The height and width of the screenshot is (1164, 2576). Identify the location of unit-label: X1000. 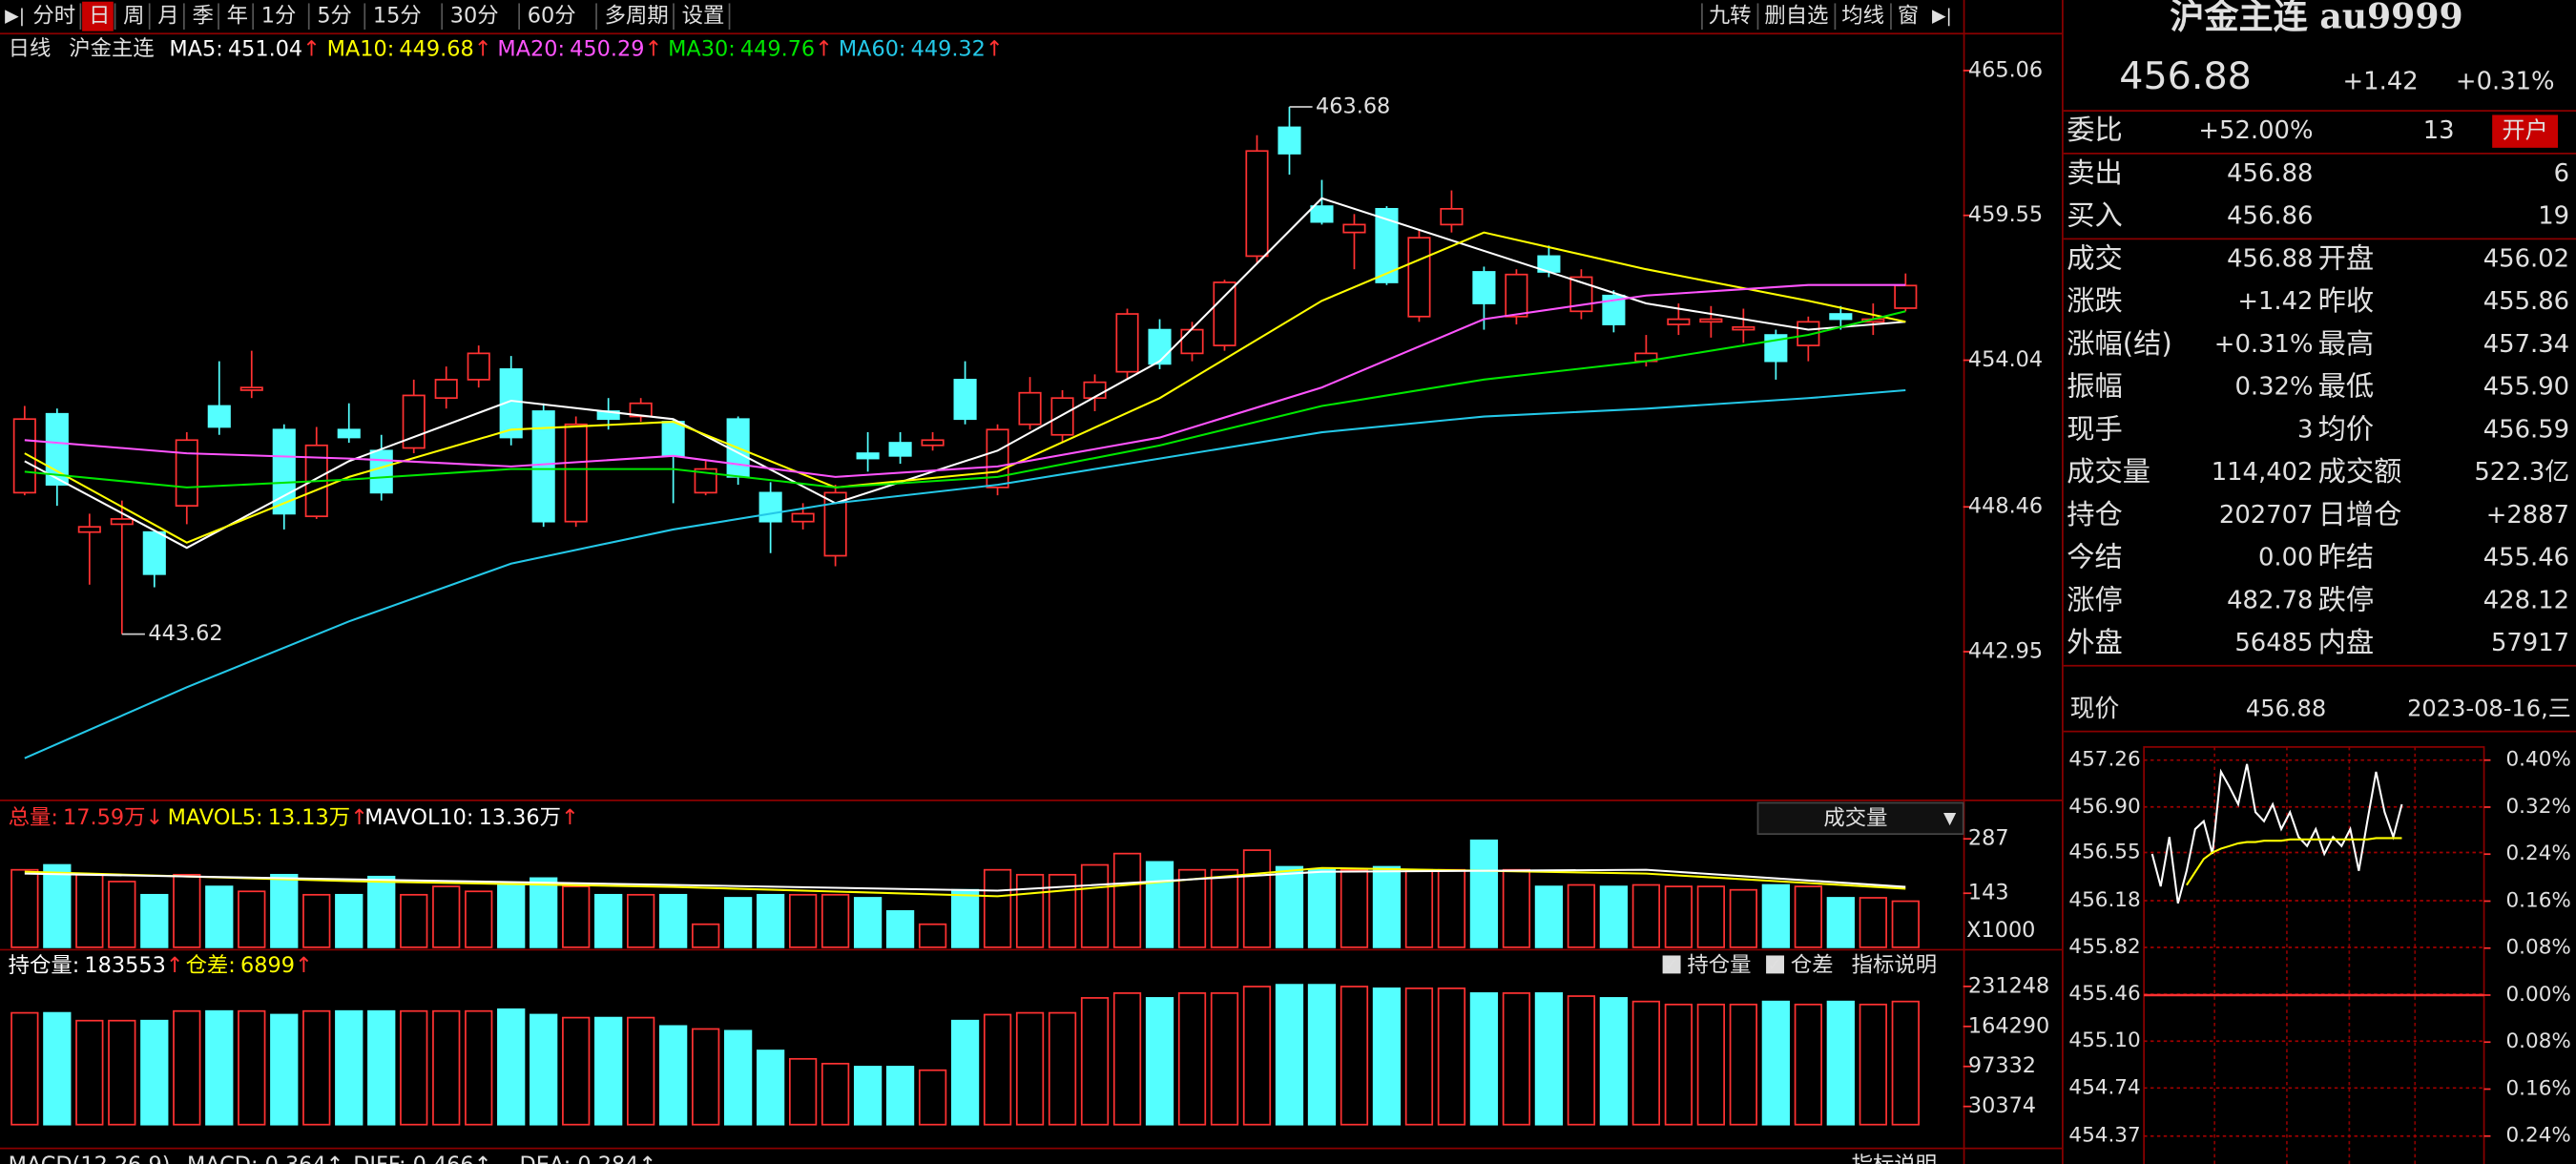
(2000, 931).